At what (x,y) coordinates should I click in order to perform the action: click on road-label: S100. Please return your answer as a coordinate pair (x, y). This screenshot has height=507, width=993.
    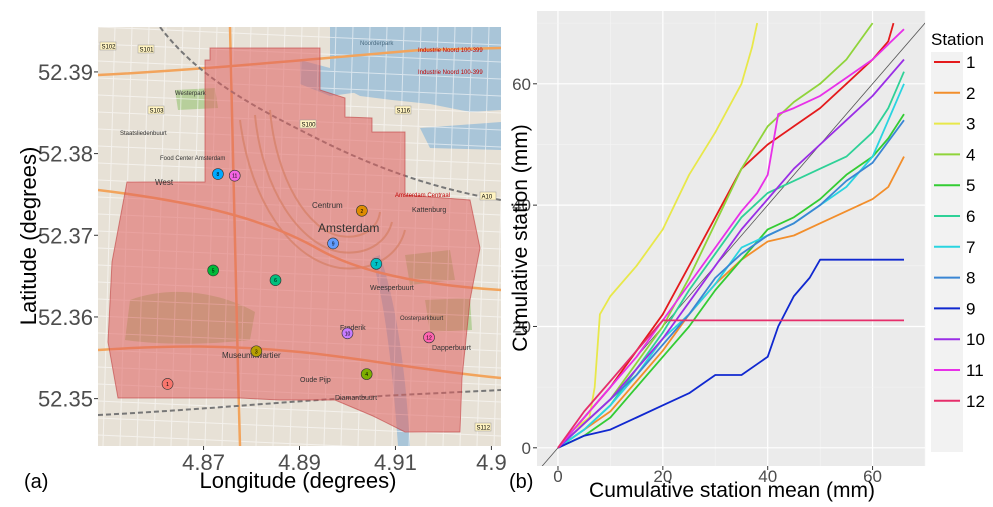
    Looking at the image, I should click on (309, 126).